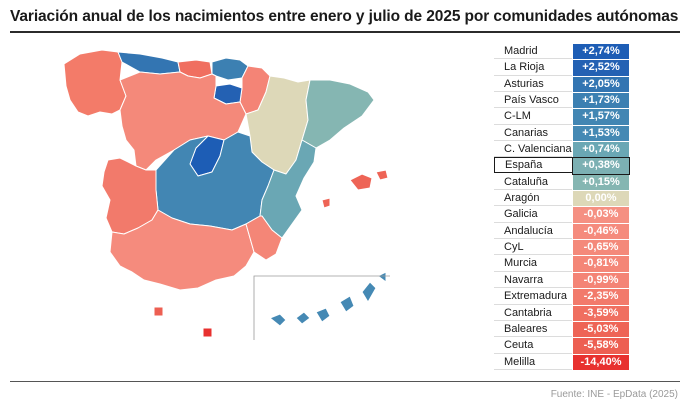 The image size is (690, 413). I want to click on table-row: Extremadura -2,35%, so click(562, 297).